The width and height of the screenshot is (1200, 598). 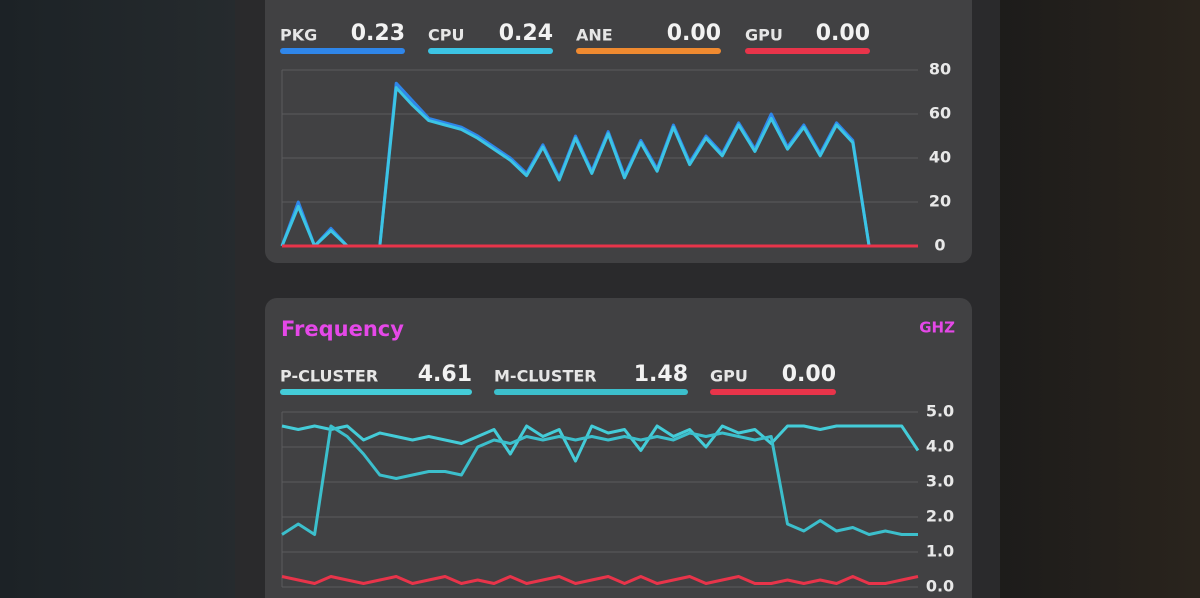 What do you see at coordinates (661, 374) in the screenshot?
I see `legend-value: 1.48` at bounding box center [661, 374].